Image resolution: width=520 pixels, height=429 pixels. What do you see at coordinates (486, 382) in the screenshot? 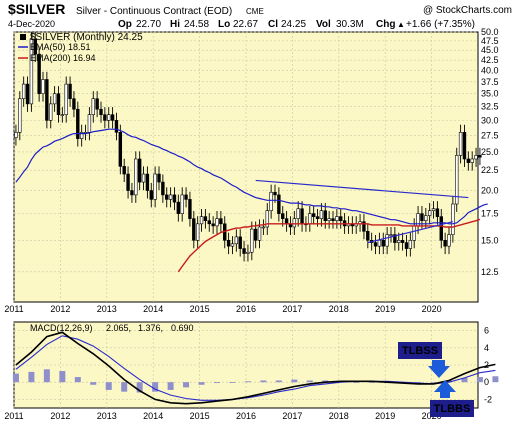
I see `macd-tick-label: 0` at bounding box center [486, 382].